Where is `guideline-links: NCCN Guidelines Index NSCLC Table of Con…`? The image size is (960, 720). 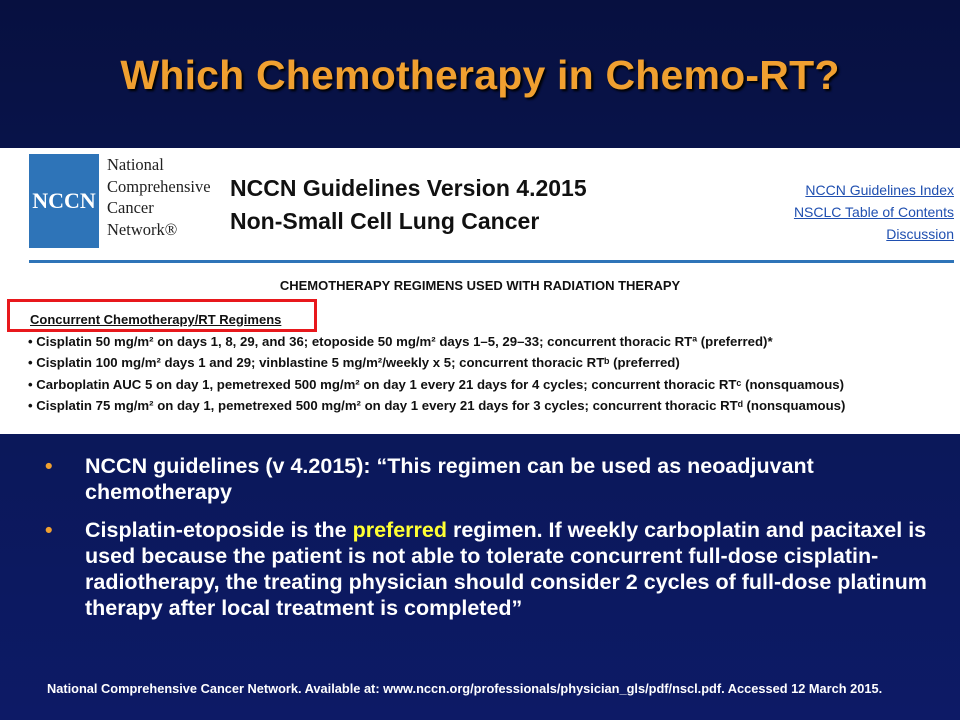 guideline-links: NCCN Guidelines Index NSCLC Table of Con… is located at coordinates (874, 212).